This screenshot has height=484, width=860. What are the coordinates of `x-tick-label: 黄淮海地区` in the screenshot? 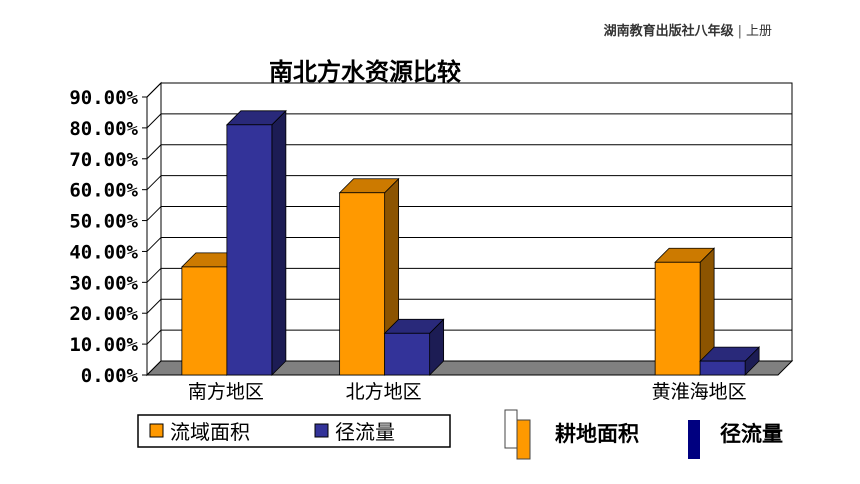 It's located at (699, 392).